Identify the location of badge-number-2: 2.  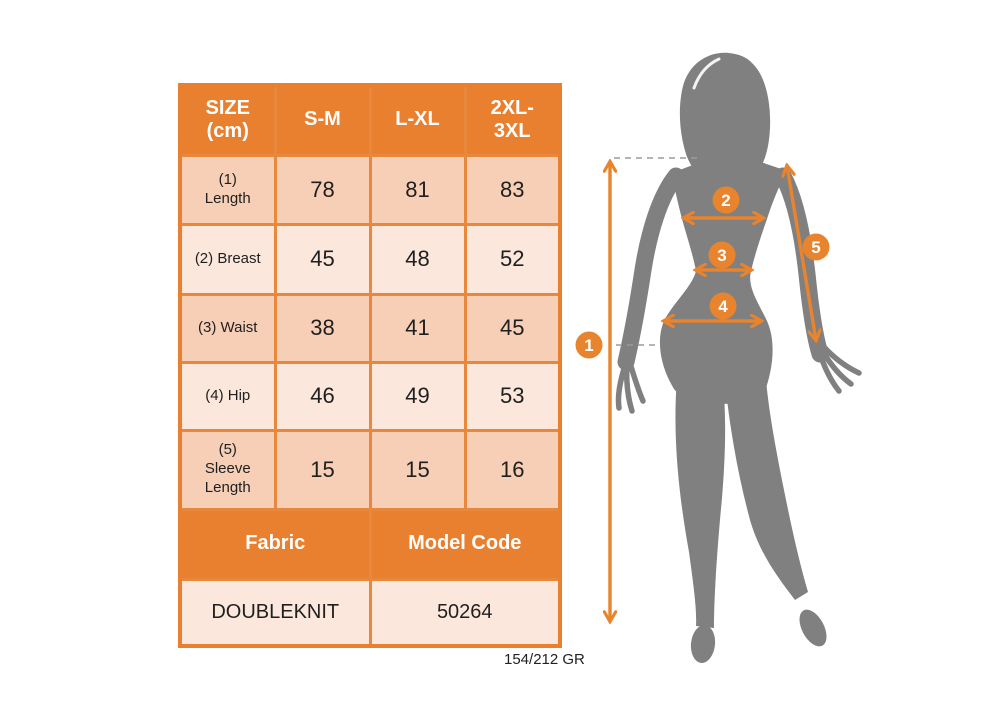
(725, 200).